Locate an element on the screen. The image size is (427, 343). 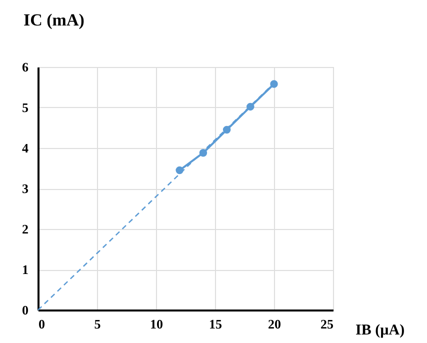
x-tick-label: 0 is located at coordinates (41, 324).